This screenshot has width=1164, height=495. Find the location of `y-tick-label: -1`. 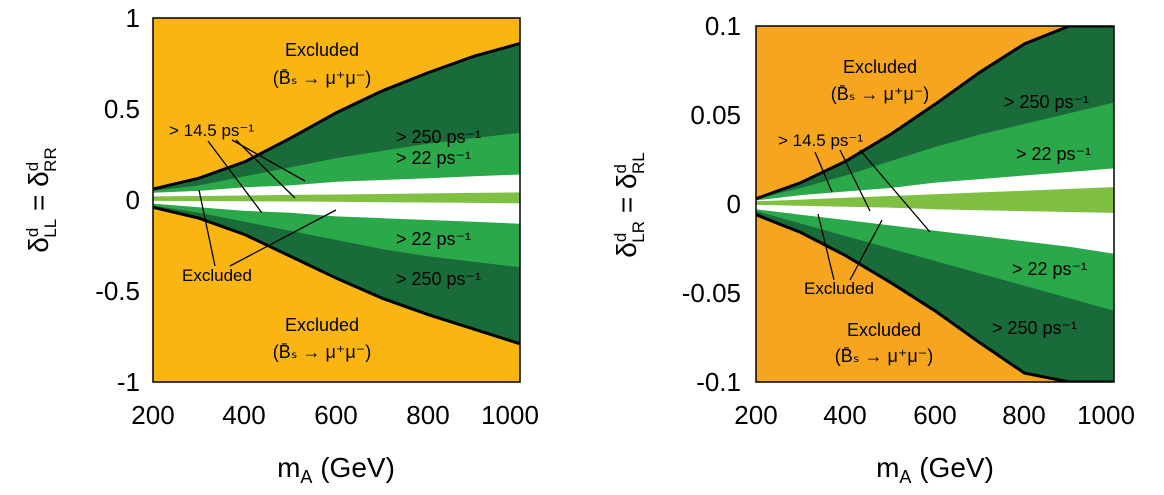

y-tick-label: -1 is located at coordinates (128, 382).